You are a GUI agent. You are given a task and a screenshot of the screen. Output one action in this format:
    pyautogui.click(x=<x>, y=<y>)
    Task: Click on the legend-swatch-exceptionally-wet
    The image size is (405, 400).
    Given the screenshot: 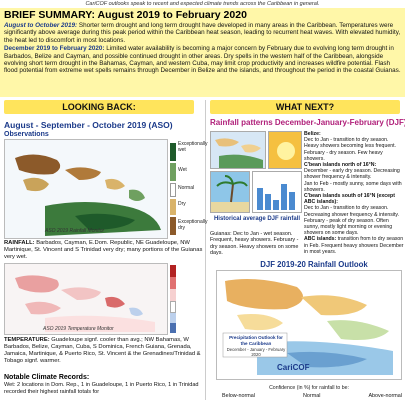 What is the action you would take?
    pyautogui.click(x=173, y=152)
    